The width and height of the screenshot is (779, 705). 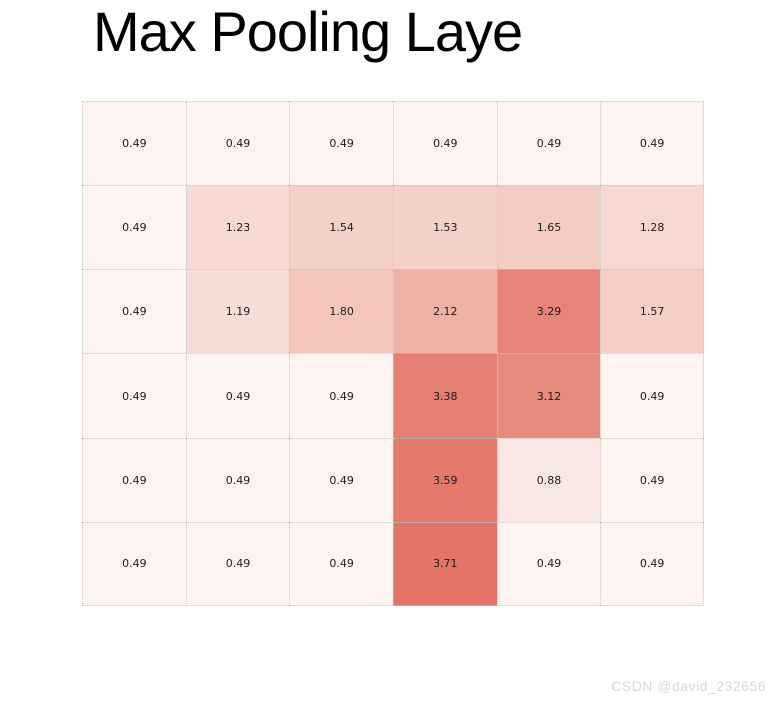 I want to click on heatmap-cell-value: 1.54, so click(x=341, y=228).